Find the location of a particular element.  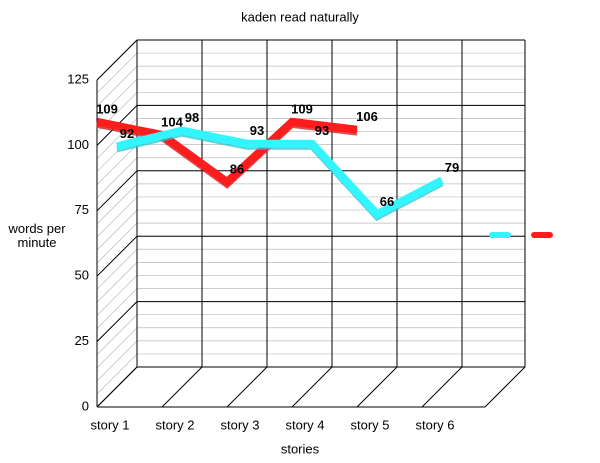

x-tick-label: story 2 is located at coordinates (174, 424).